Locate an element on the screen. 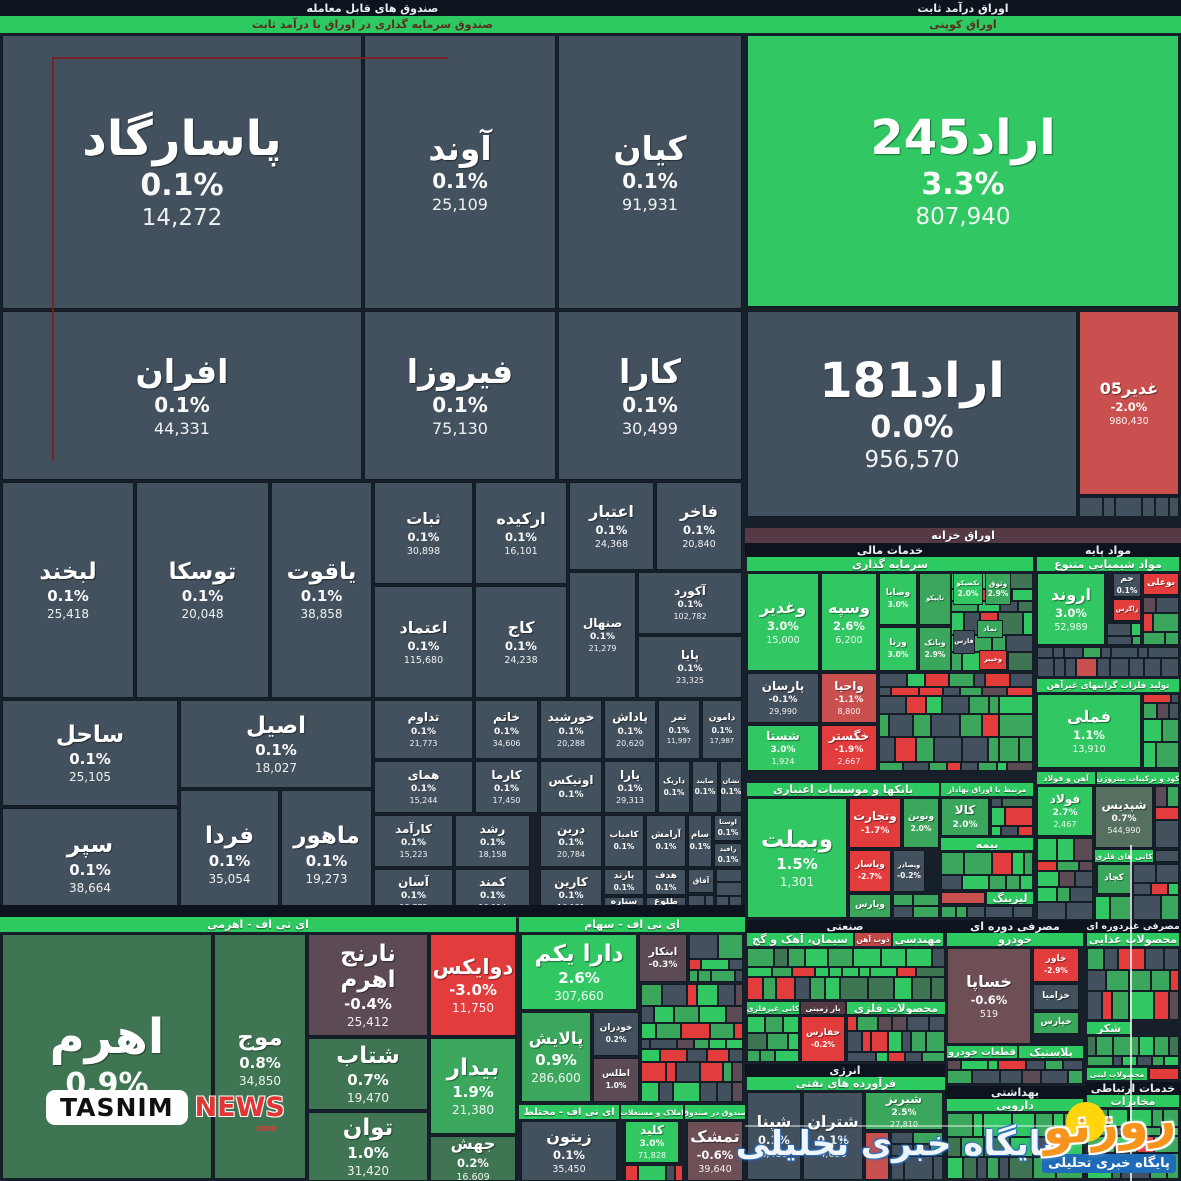 The width and height of the screenshot is (1181, 1181). treemap-tile-وپاسار: وپاسار -2.7% is located at coordinates (870, 871).